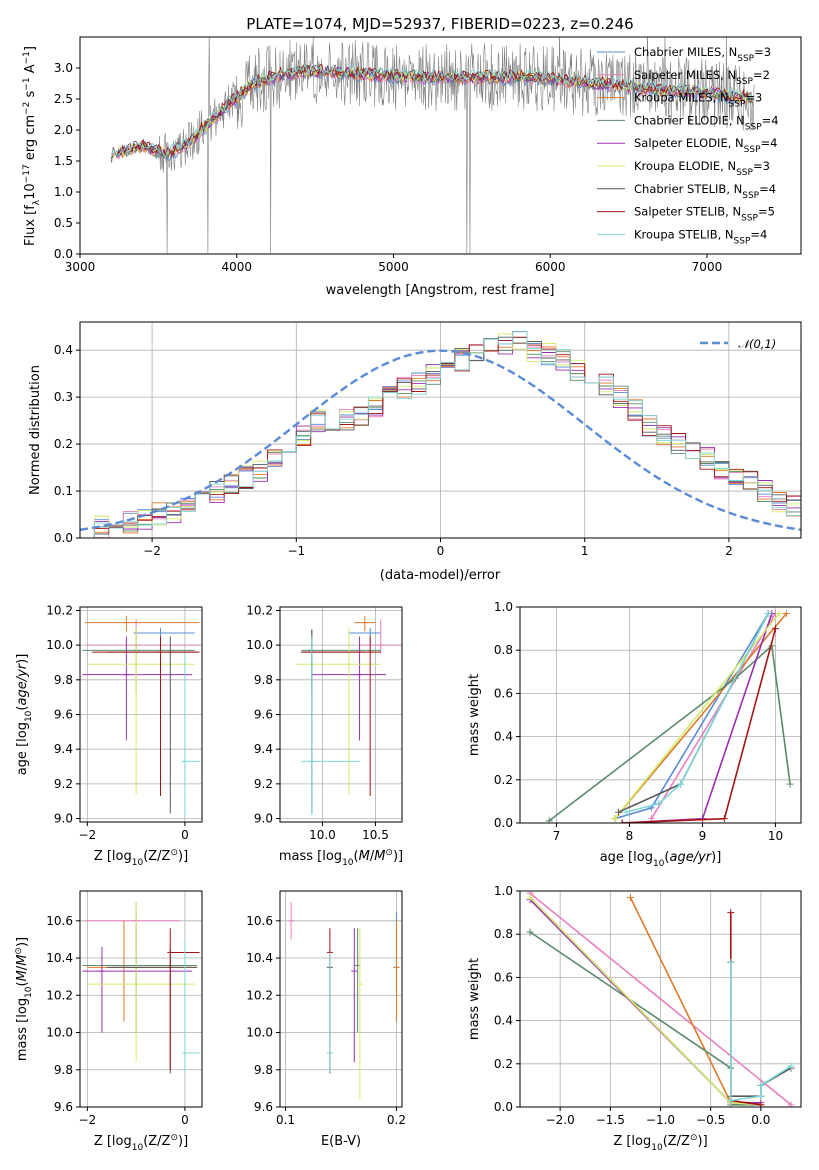  I want to click on mass-vs-ebv-panel: 0.1 0.2 9.6 9.8 10.0 10.2 10.4 10.6 E(B-V), so click(326, 1019).